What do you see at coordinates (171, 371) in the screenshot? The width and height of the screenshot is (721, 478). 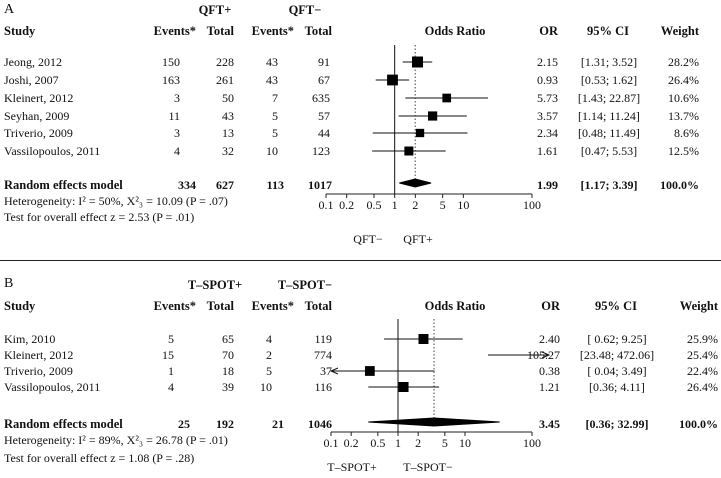 I see `events-pos-cell: 1` at bounding box center [171, 371].